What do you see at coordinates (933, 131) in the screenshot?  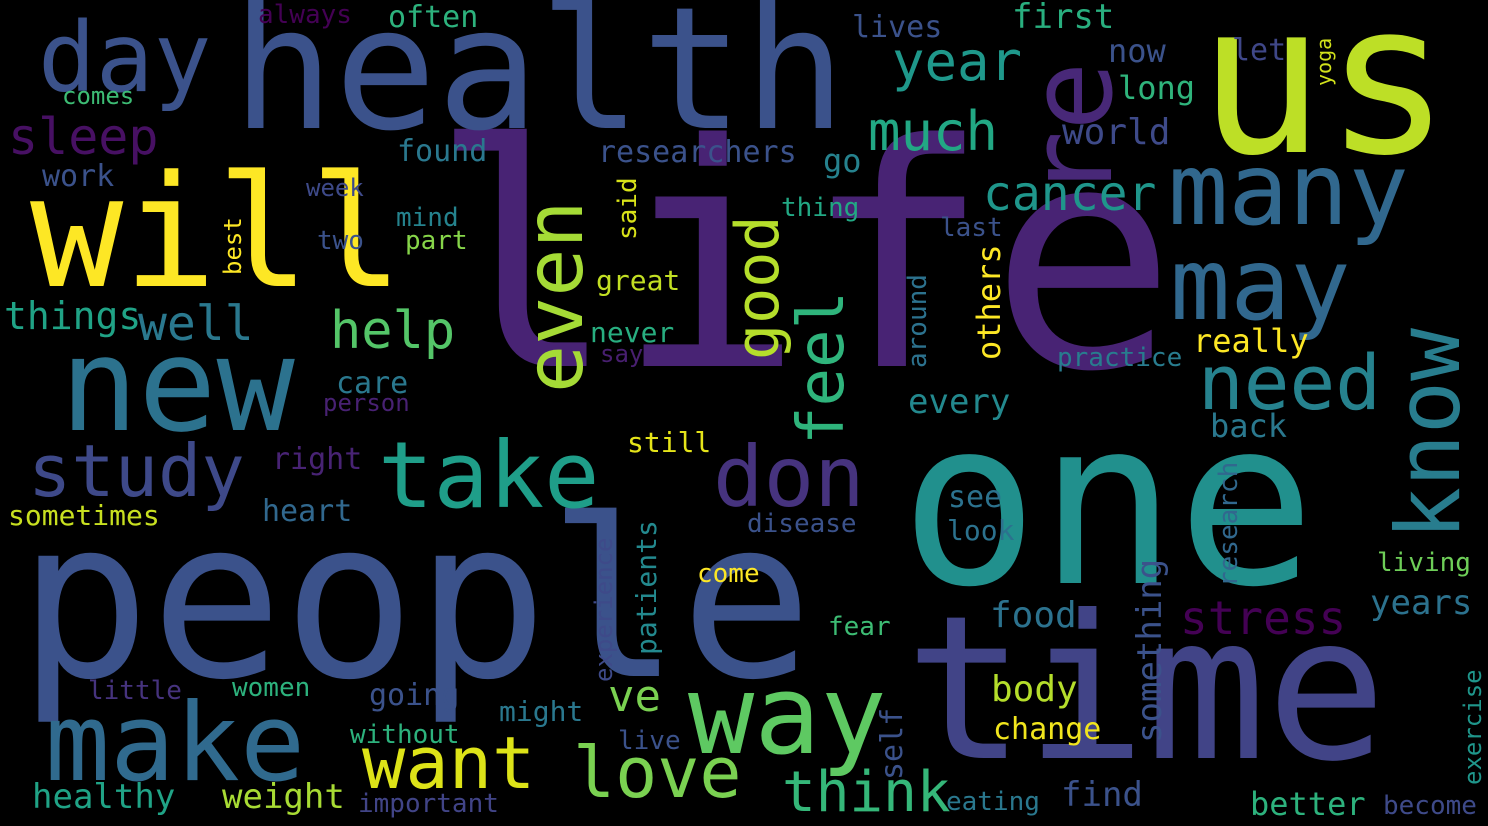 I see `word-much: much` at bounding box center [933, 131].